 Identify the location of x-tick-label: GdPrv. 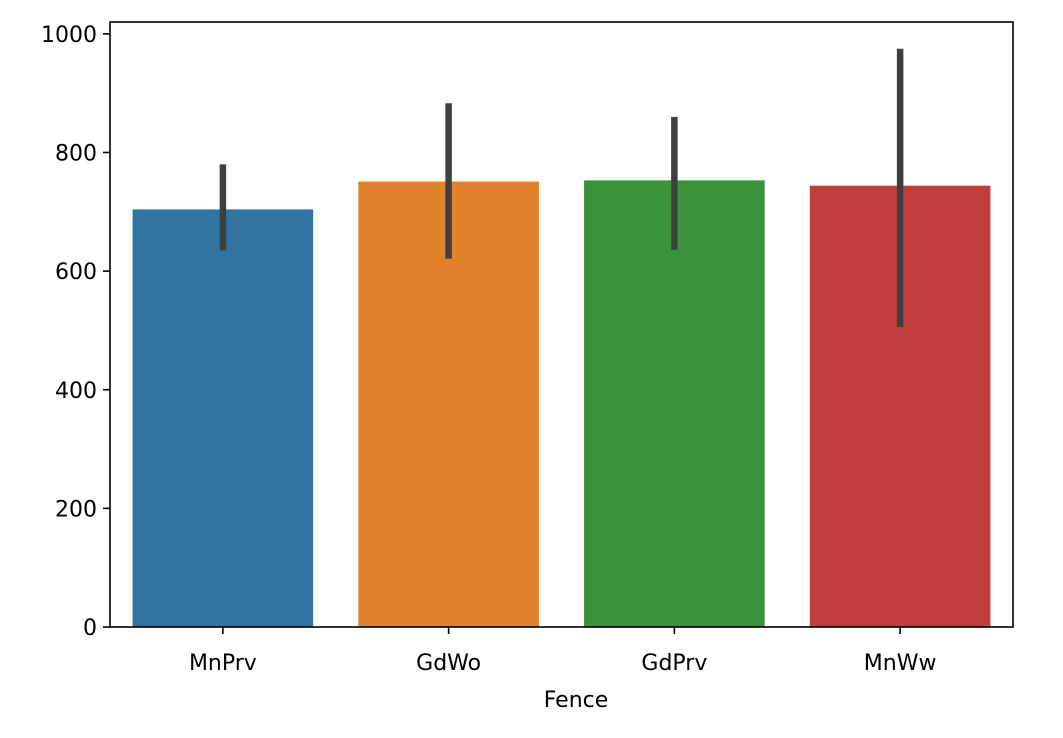
(674, 663).